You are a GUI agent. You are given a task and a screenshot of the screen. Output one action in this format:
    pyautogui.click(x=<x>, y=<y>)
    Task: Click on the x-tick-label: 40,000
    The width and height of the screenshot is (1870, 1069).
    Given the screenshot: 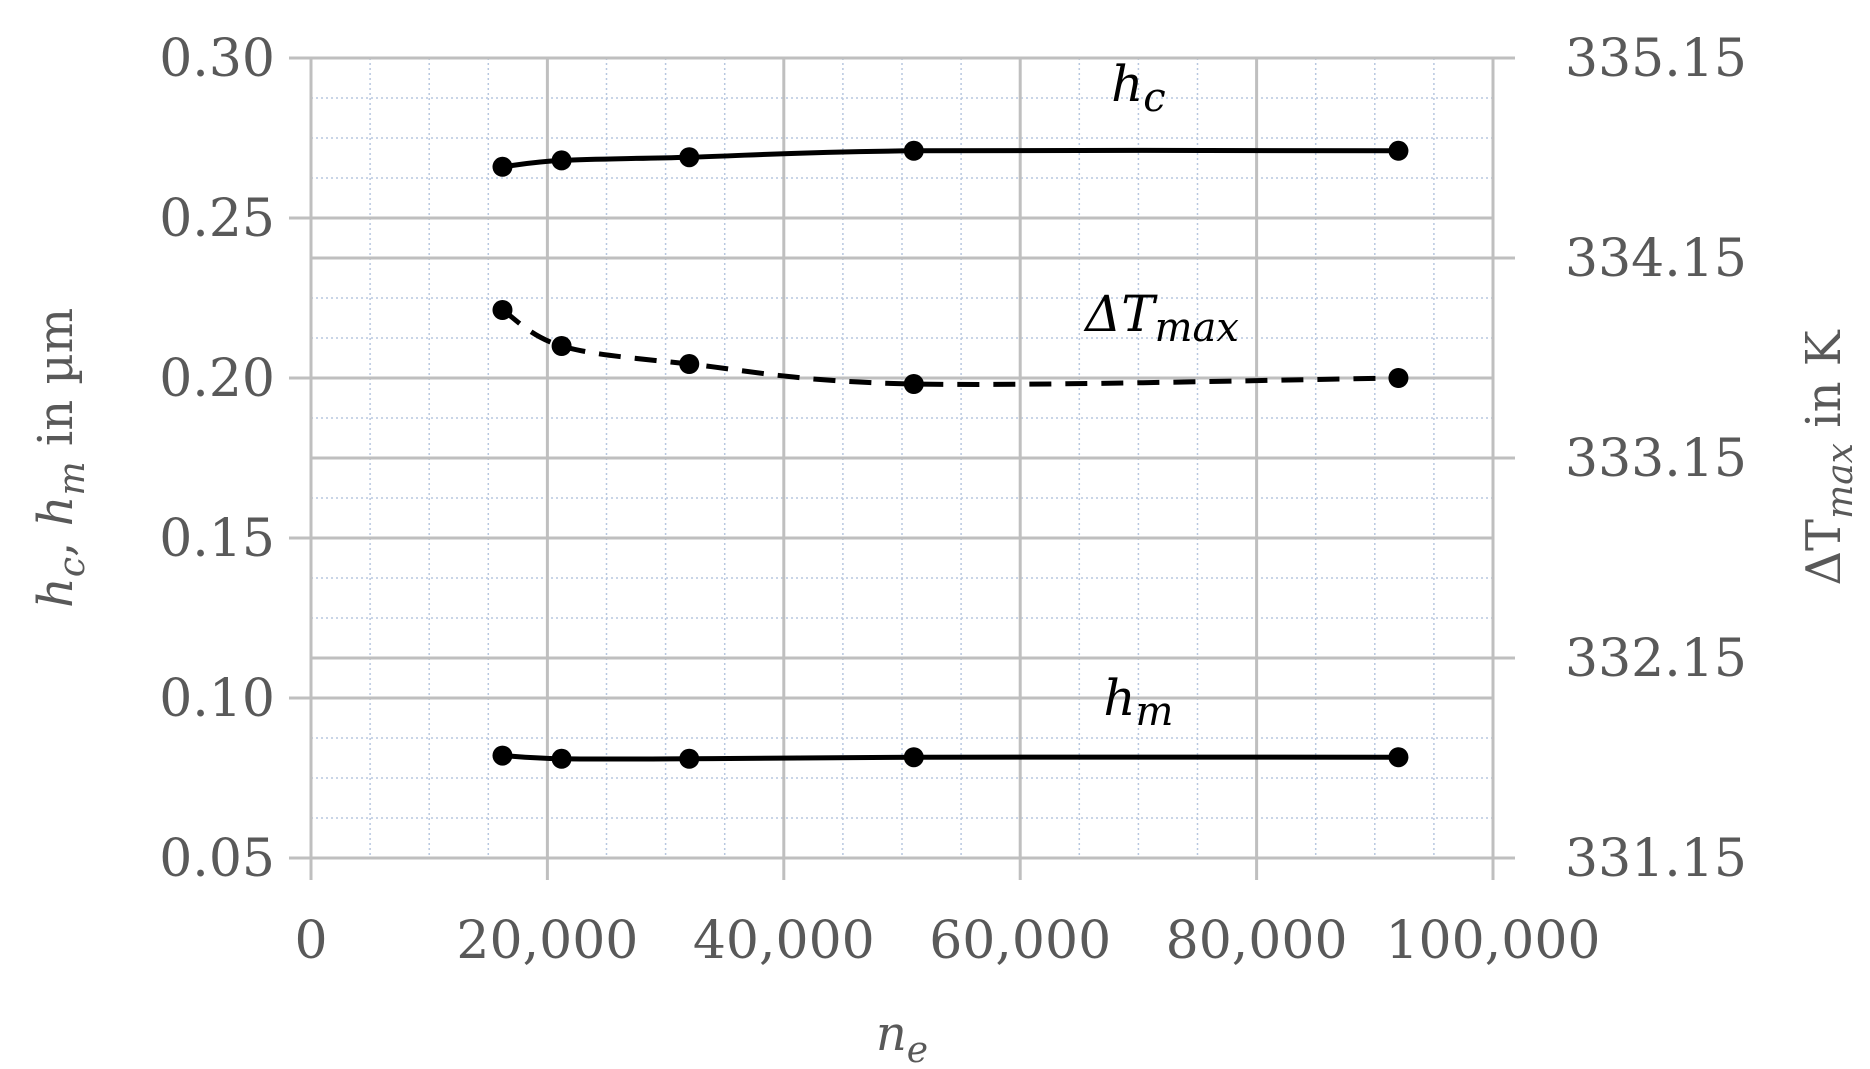 What is the action you would take?
    pyautogui.click(x=784, y=941)
    